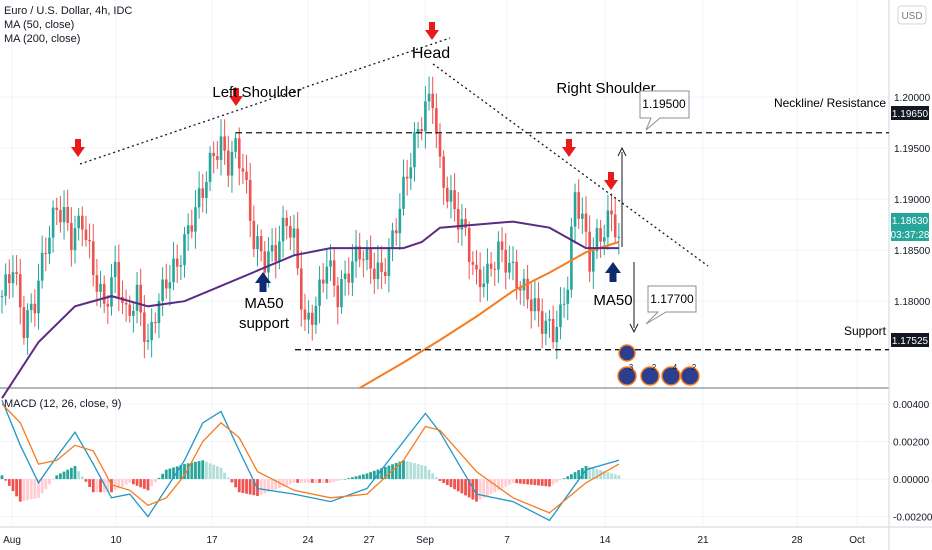  Describe the element at coordinates (613, 272) in the screenshot. I see `blue-arrow-up-icon` at that location.